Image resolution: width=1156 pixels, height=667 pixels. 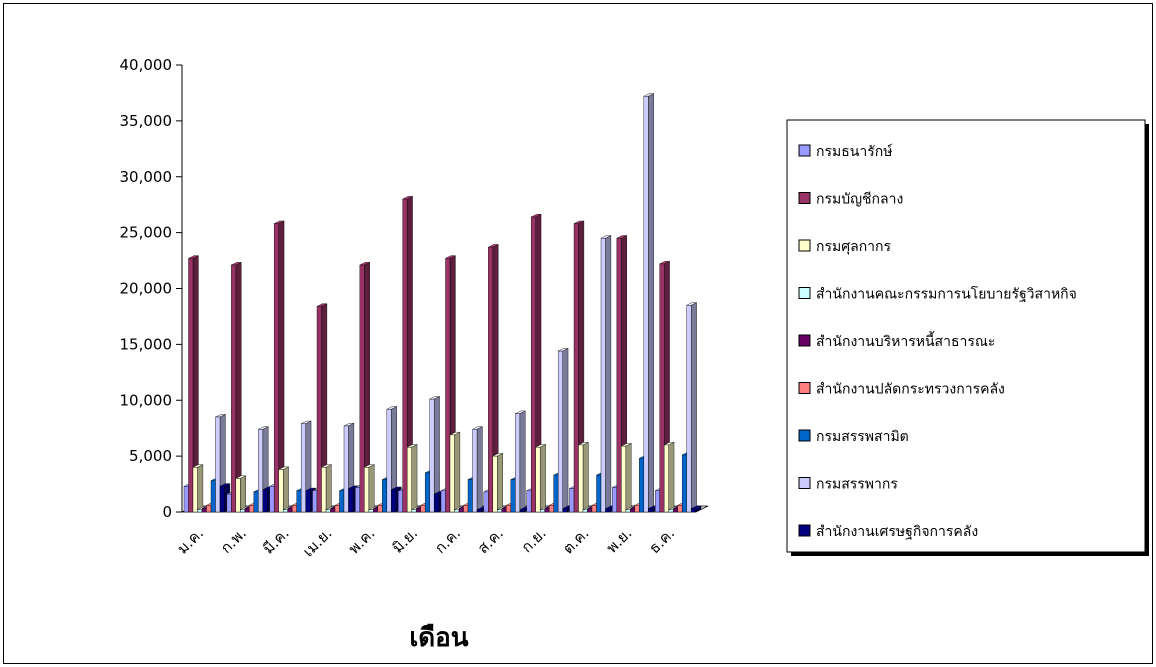 What do you see at coordinates (191, 541) in the screenshot?
I see `x-category-label: ม.ค.` at bounding box center [191, 541].